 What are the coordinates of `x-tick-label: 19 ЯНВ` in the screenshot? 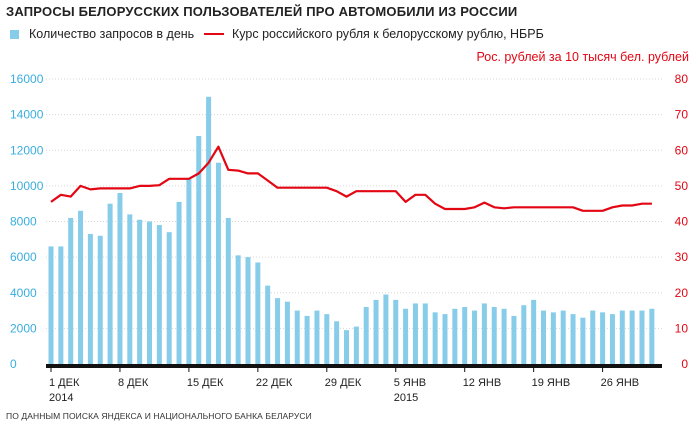 It's located at (551, 383).